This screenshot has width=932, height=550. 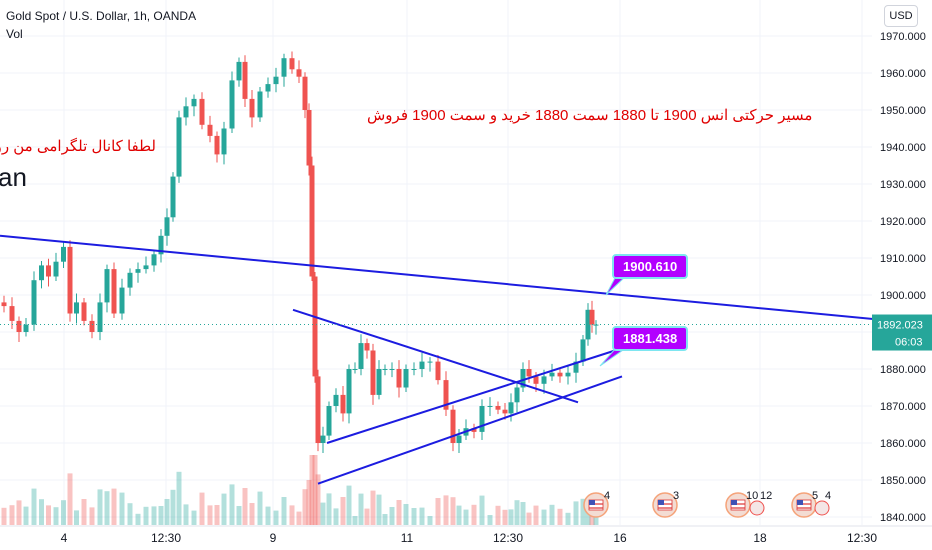 What do you see at coordinates (734, 502) in the screenshot?
I see `flag-canton` at bounding box center [734, 502].